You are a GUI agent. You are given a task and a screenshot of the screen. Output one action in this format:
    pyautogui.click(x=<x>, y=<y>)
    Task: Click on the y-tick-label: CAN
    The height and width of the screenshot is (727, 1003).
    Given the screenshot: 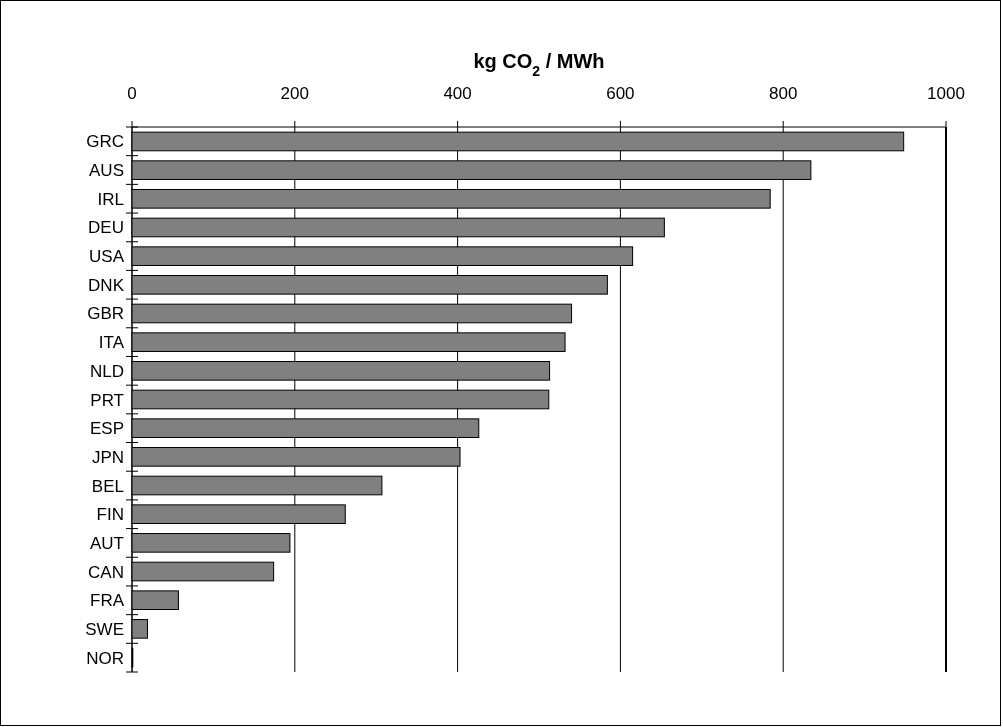 What is the action you would take?
    pyautogui.click(x=106, y=572)
    